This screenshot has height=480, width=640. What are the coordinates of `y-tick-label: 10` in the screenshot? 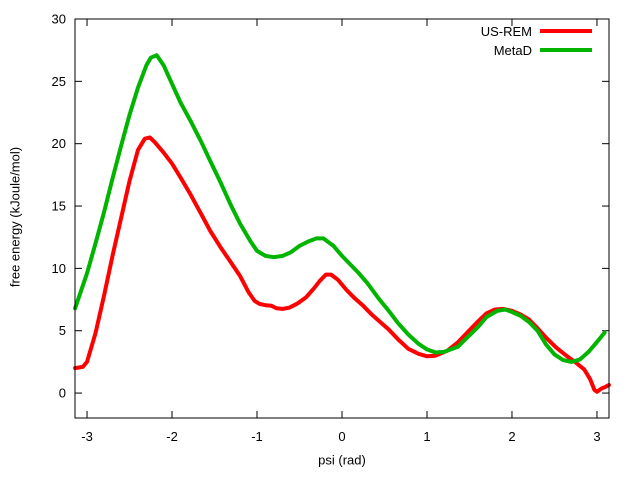 It's located at (59, 268).